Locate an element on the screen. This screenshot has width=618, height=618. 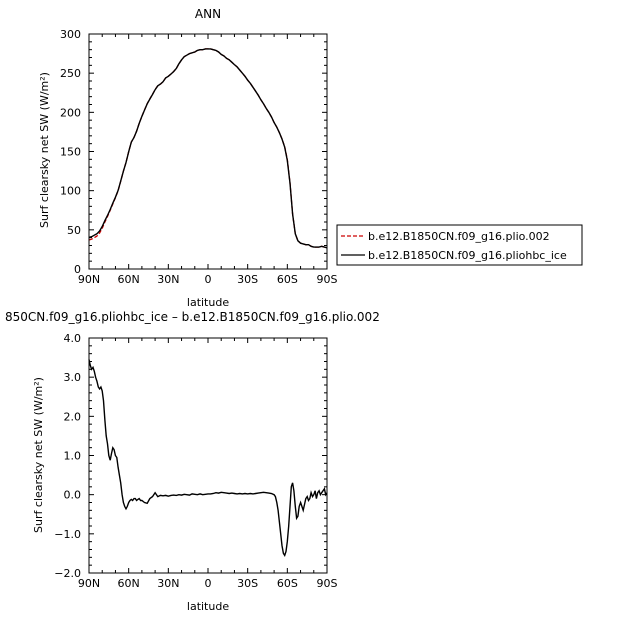
y-tick-label: 4.0 is located at coordinates (73, 338).